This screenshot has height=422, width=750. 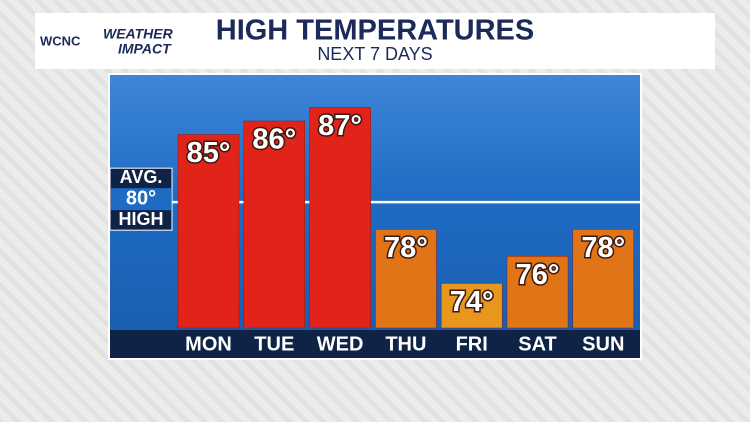 I want to click on x-tick-label: TUE, so click(x=274, y=344).